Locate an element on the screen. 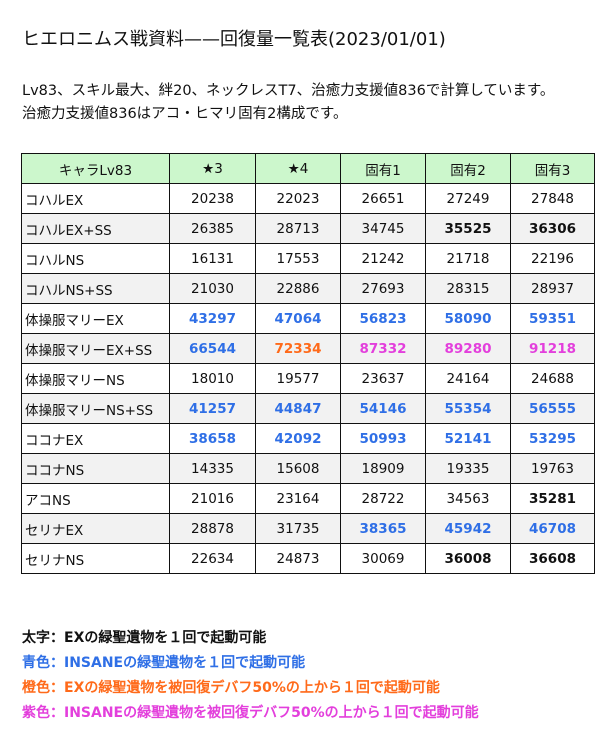 The width and height of the screenshot is (616, 752). table-row: ココナNS 14335 15608 18909 19335 19763 is located at coordinates (308, 468).